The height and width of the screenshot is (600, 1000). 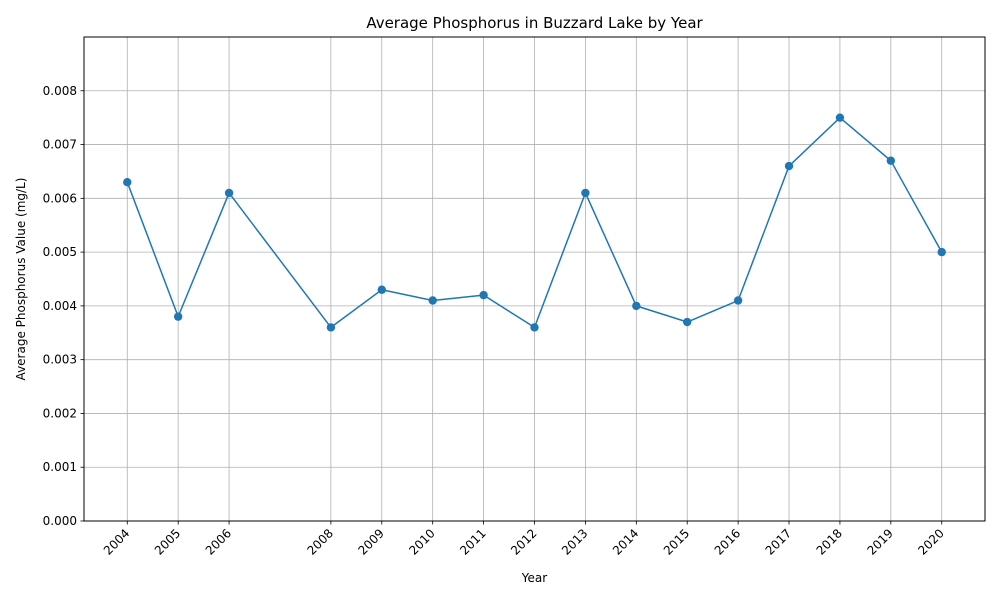 I want to click on y-tick-label: 0.004, so click(x=60, y=306).